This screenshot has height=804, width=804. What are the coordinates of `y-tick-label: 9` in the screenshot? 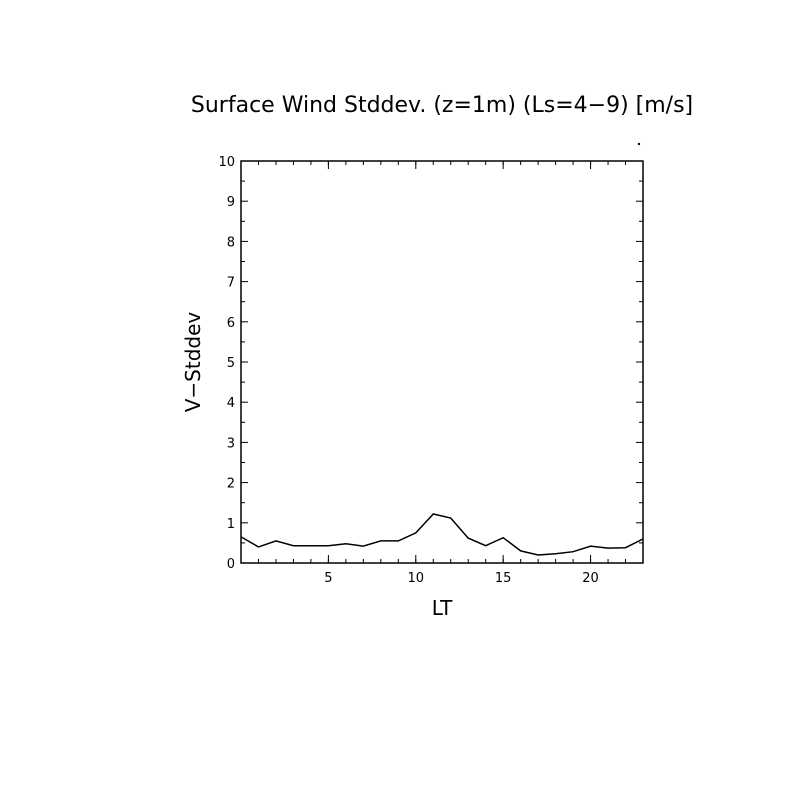 It's located at (231, 202).